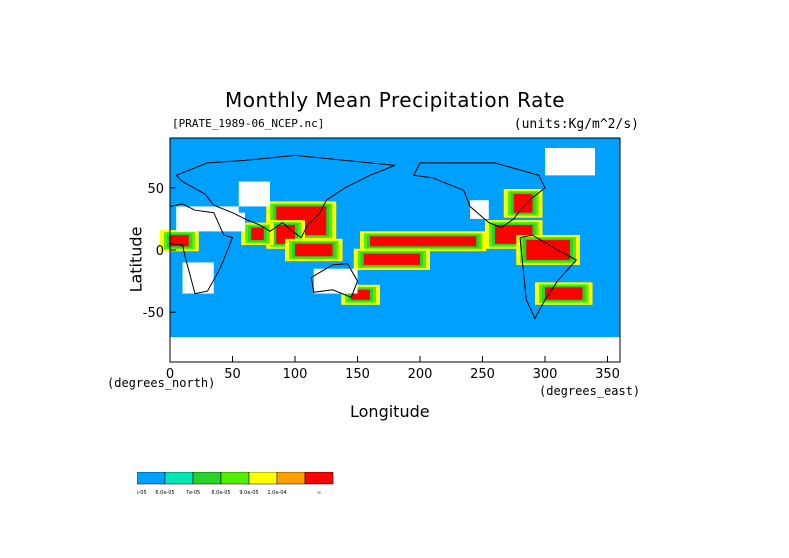  Describe the element at coordinates (394, 100) in the screenshot. I see `chart-title: Monthly Mean Precipitation Rate` at that location.